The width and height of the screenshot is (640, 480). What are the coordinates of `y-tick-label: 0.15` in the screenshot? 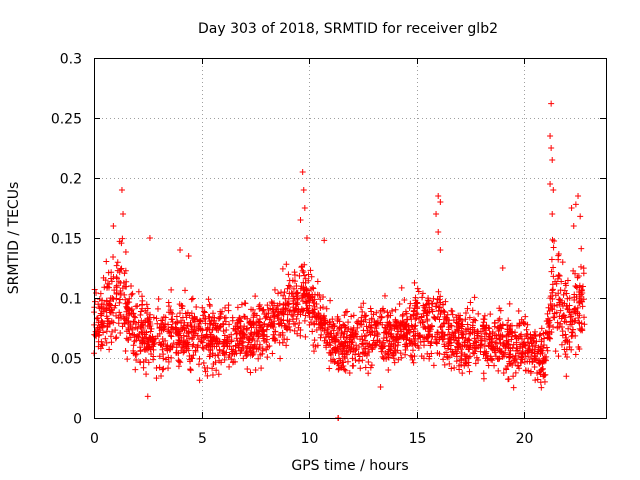 It's located at (66, 240).